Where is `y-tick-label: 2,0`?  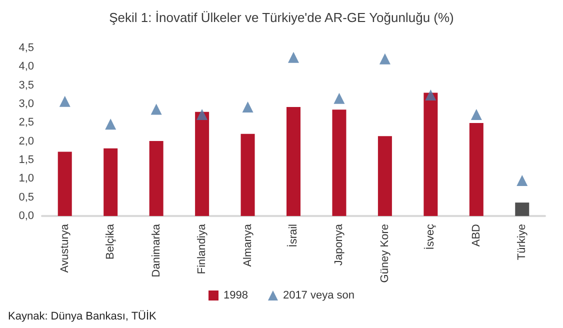
y-tick-label: 2,0 is located at coordinates (26, 141).